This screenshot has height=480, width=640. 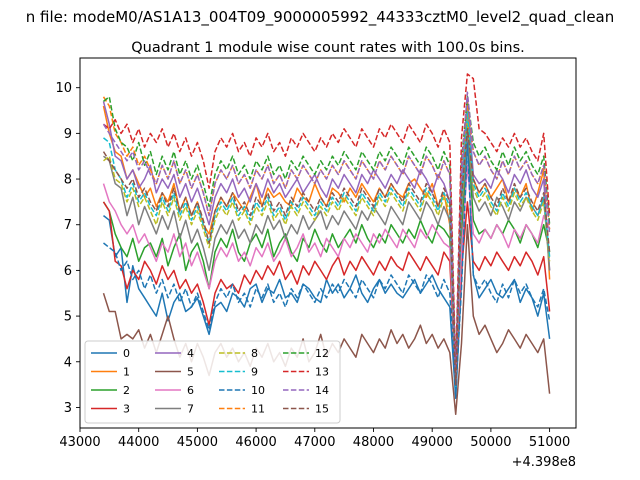 What do you see at coordinates (68, 271) in the screenshot?
I see `y-tick-label: 6` at bounding box center [68, 271].